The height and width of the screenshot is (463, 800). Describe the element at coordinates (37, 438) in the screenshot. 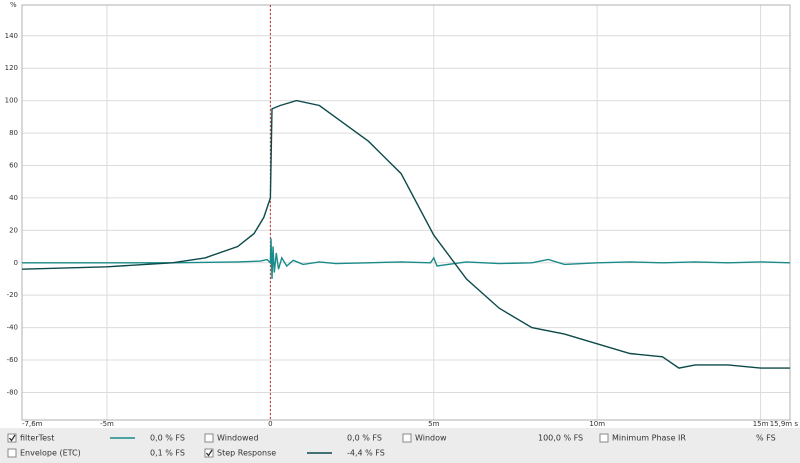

I see `control-label: filterTest` at that location.